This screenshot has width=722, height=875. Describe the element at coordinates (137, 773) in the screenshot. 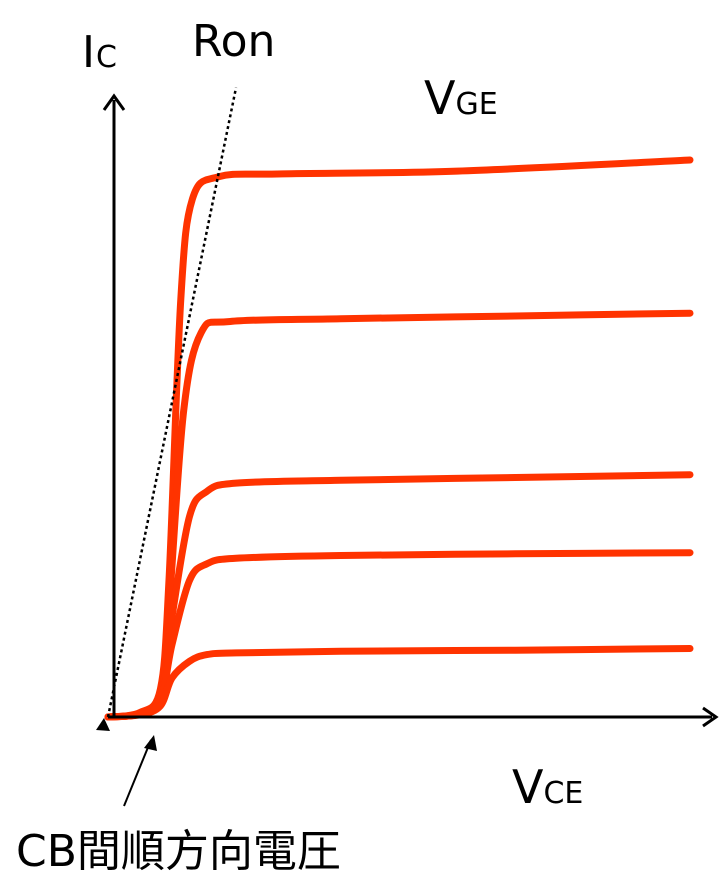

I see `forward-voltage-arrow` at that location.